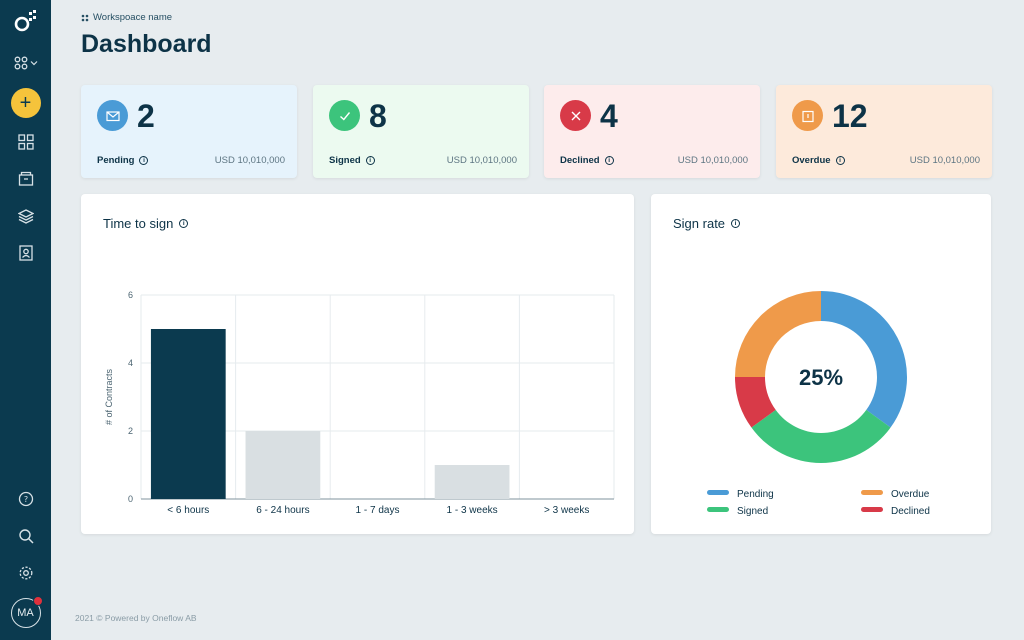  Describe the element at coordinates (811, 160) in the screenshot. I see `stat-label-text: Overdue` at that location.